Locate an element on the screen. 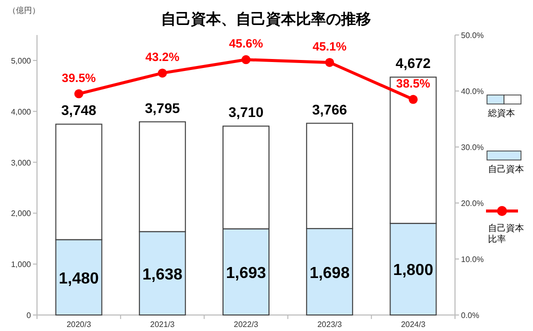  y2-tick-label: 40.0% is located at coordinates (472, 91).